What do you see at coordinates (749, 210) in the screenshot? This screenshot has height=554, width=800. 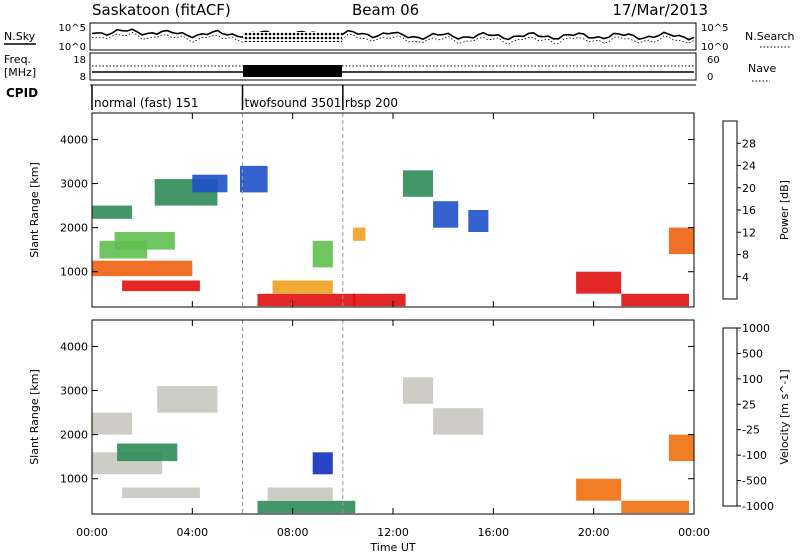 I see `colorbar-tick-label: 16` at bounding box center [749, 210].